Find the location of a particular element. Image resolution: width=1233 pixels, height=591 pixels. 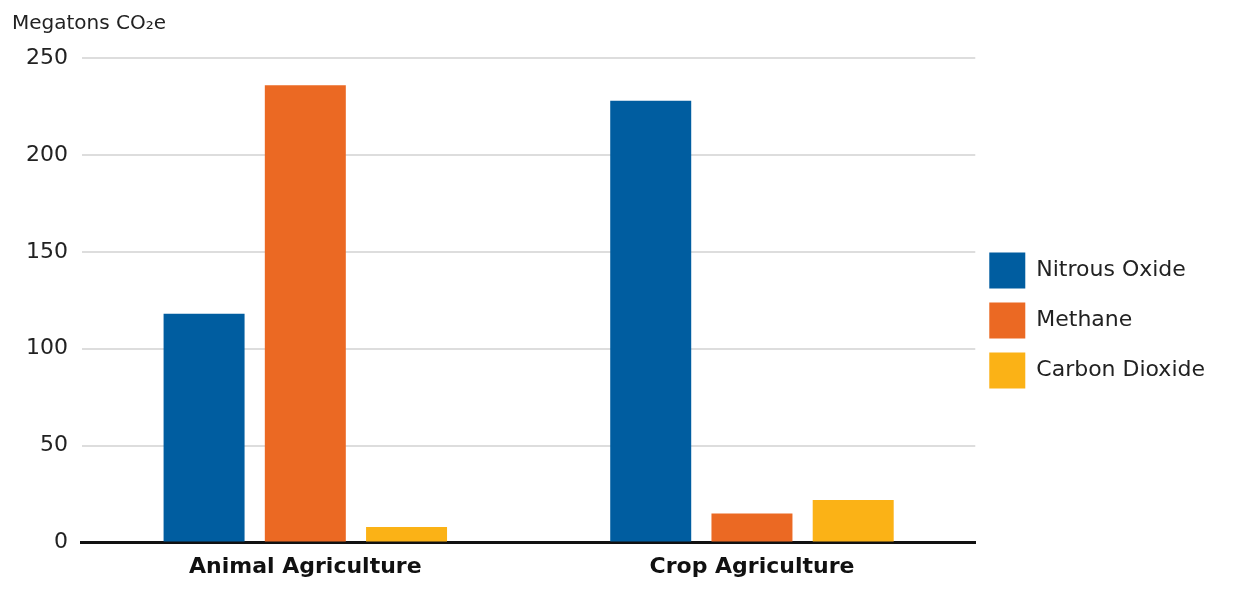

y-tick-label: 150 is located at coordinates (46, 250).